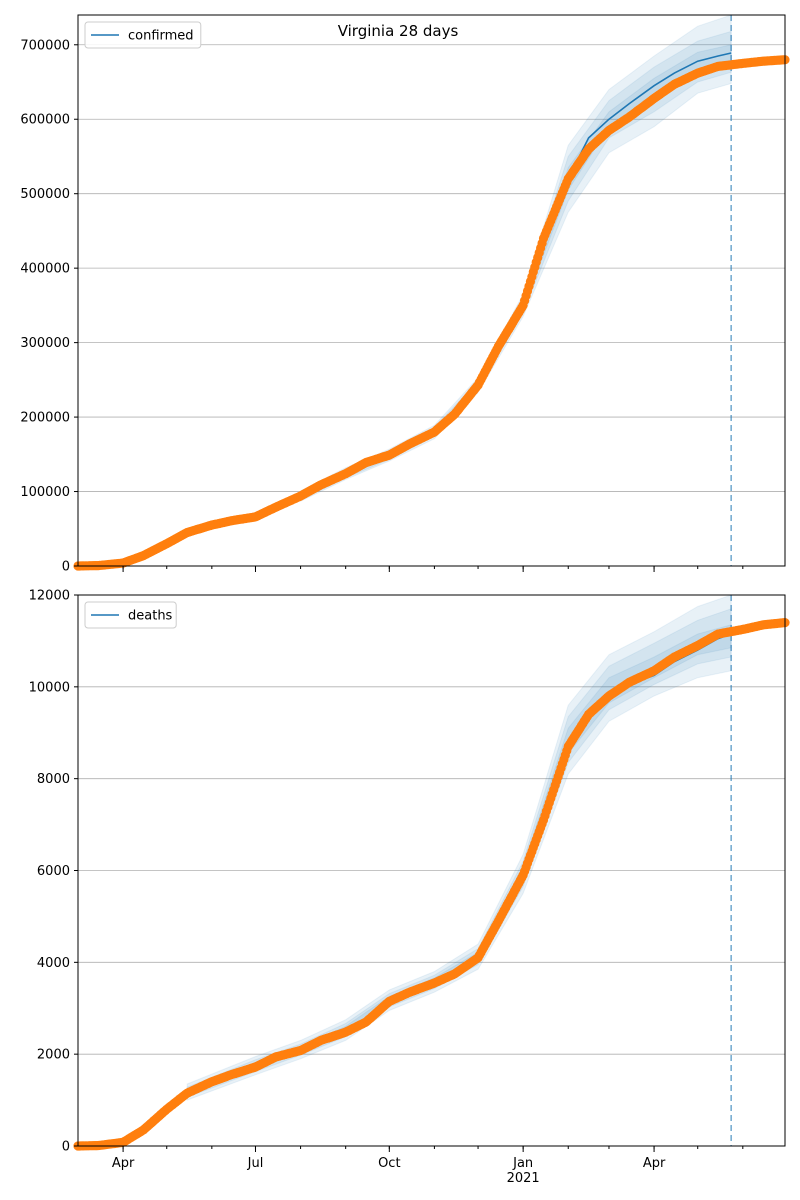 The image size is (800, 1200). What do you see at coordinates (522, 1163) in the screenshot?
I see `x-tick-label: Jan` at bounding box center [522, 1163].